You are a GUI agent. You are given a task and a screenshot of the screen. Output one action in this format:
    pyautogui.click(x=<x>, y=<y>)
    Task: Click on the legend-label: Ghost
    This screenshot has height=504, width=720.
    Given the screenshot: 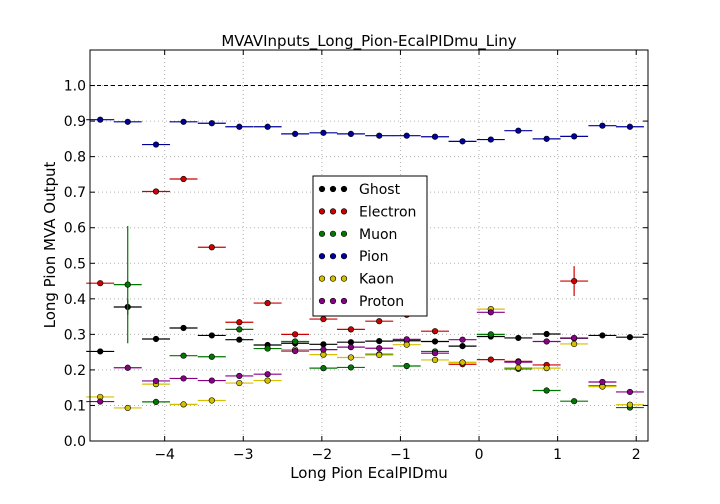 What is the action you would take?
    pyautogui.click(x=380, y=190)
    